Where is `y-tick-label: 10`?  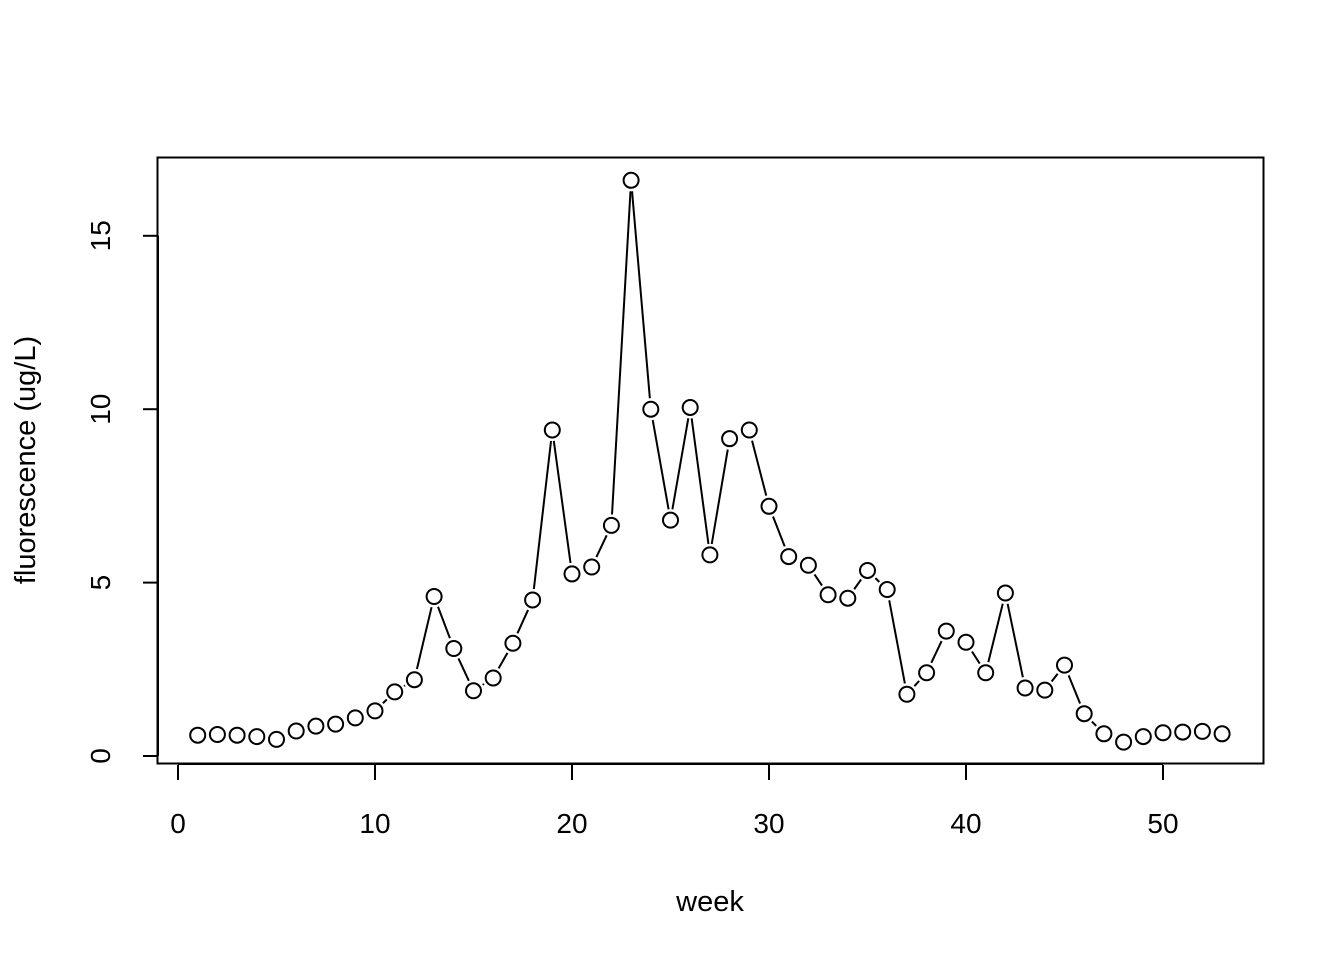
y-tick-label: 10 is located at coordinates (100, 409).